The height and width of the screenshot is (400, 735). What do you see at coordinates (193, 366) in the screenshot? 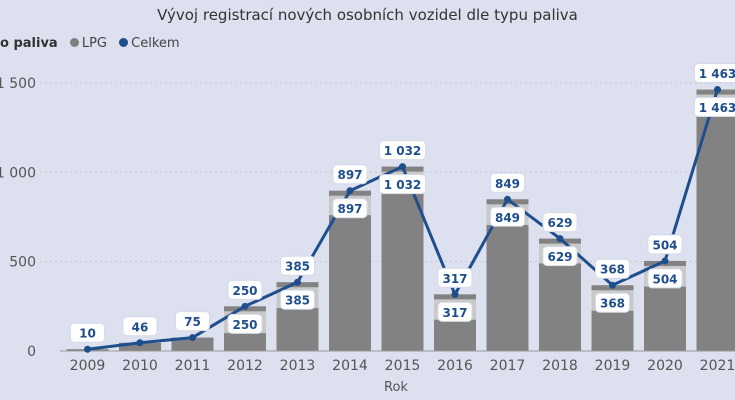
I see `x-tick-label: 2011` at bounding box center [193, 366].